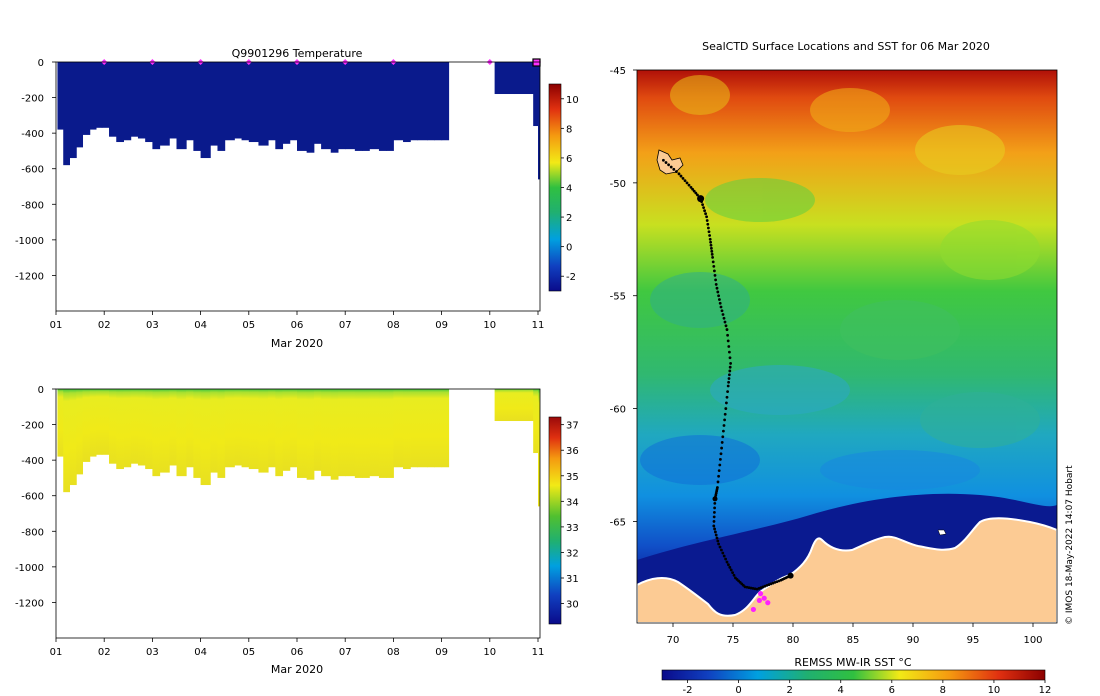 This screenshot has width=1100, height=696. I want to click on lat-tick-label: -50, so click(618, 184).